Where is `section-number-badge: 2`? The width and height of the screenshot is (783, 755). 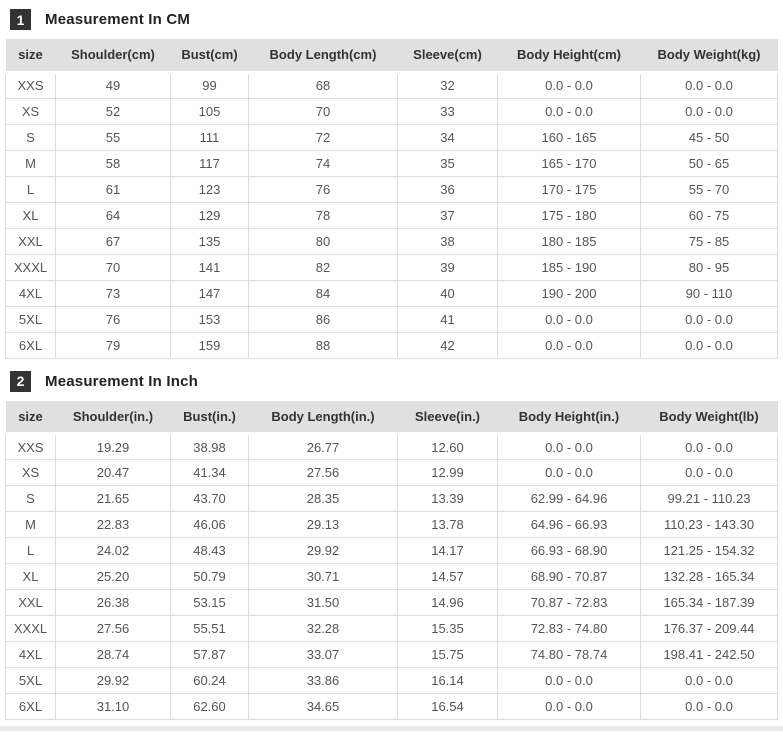
section-number-badge: 2 is located at coordinates (20, 381).